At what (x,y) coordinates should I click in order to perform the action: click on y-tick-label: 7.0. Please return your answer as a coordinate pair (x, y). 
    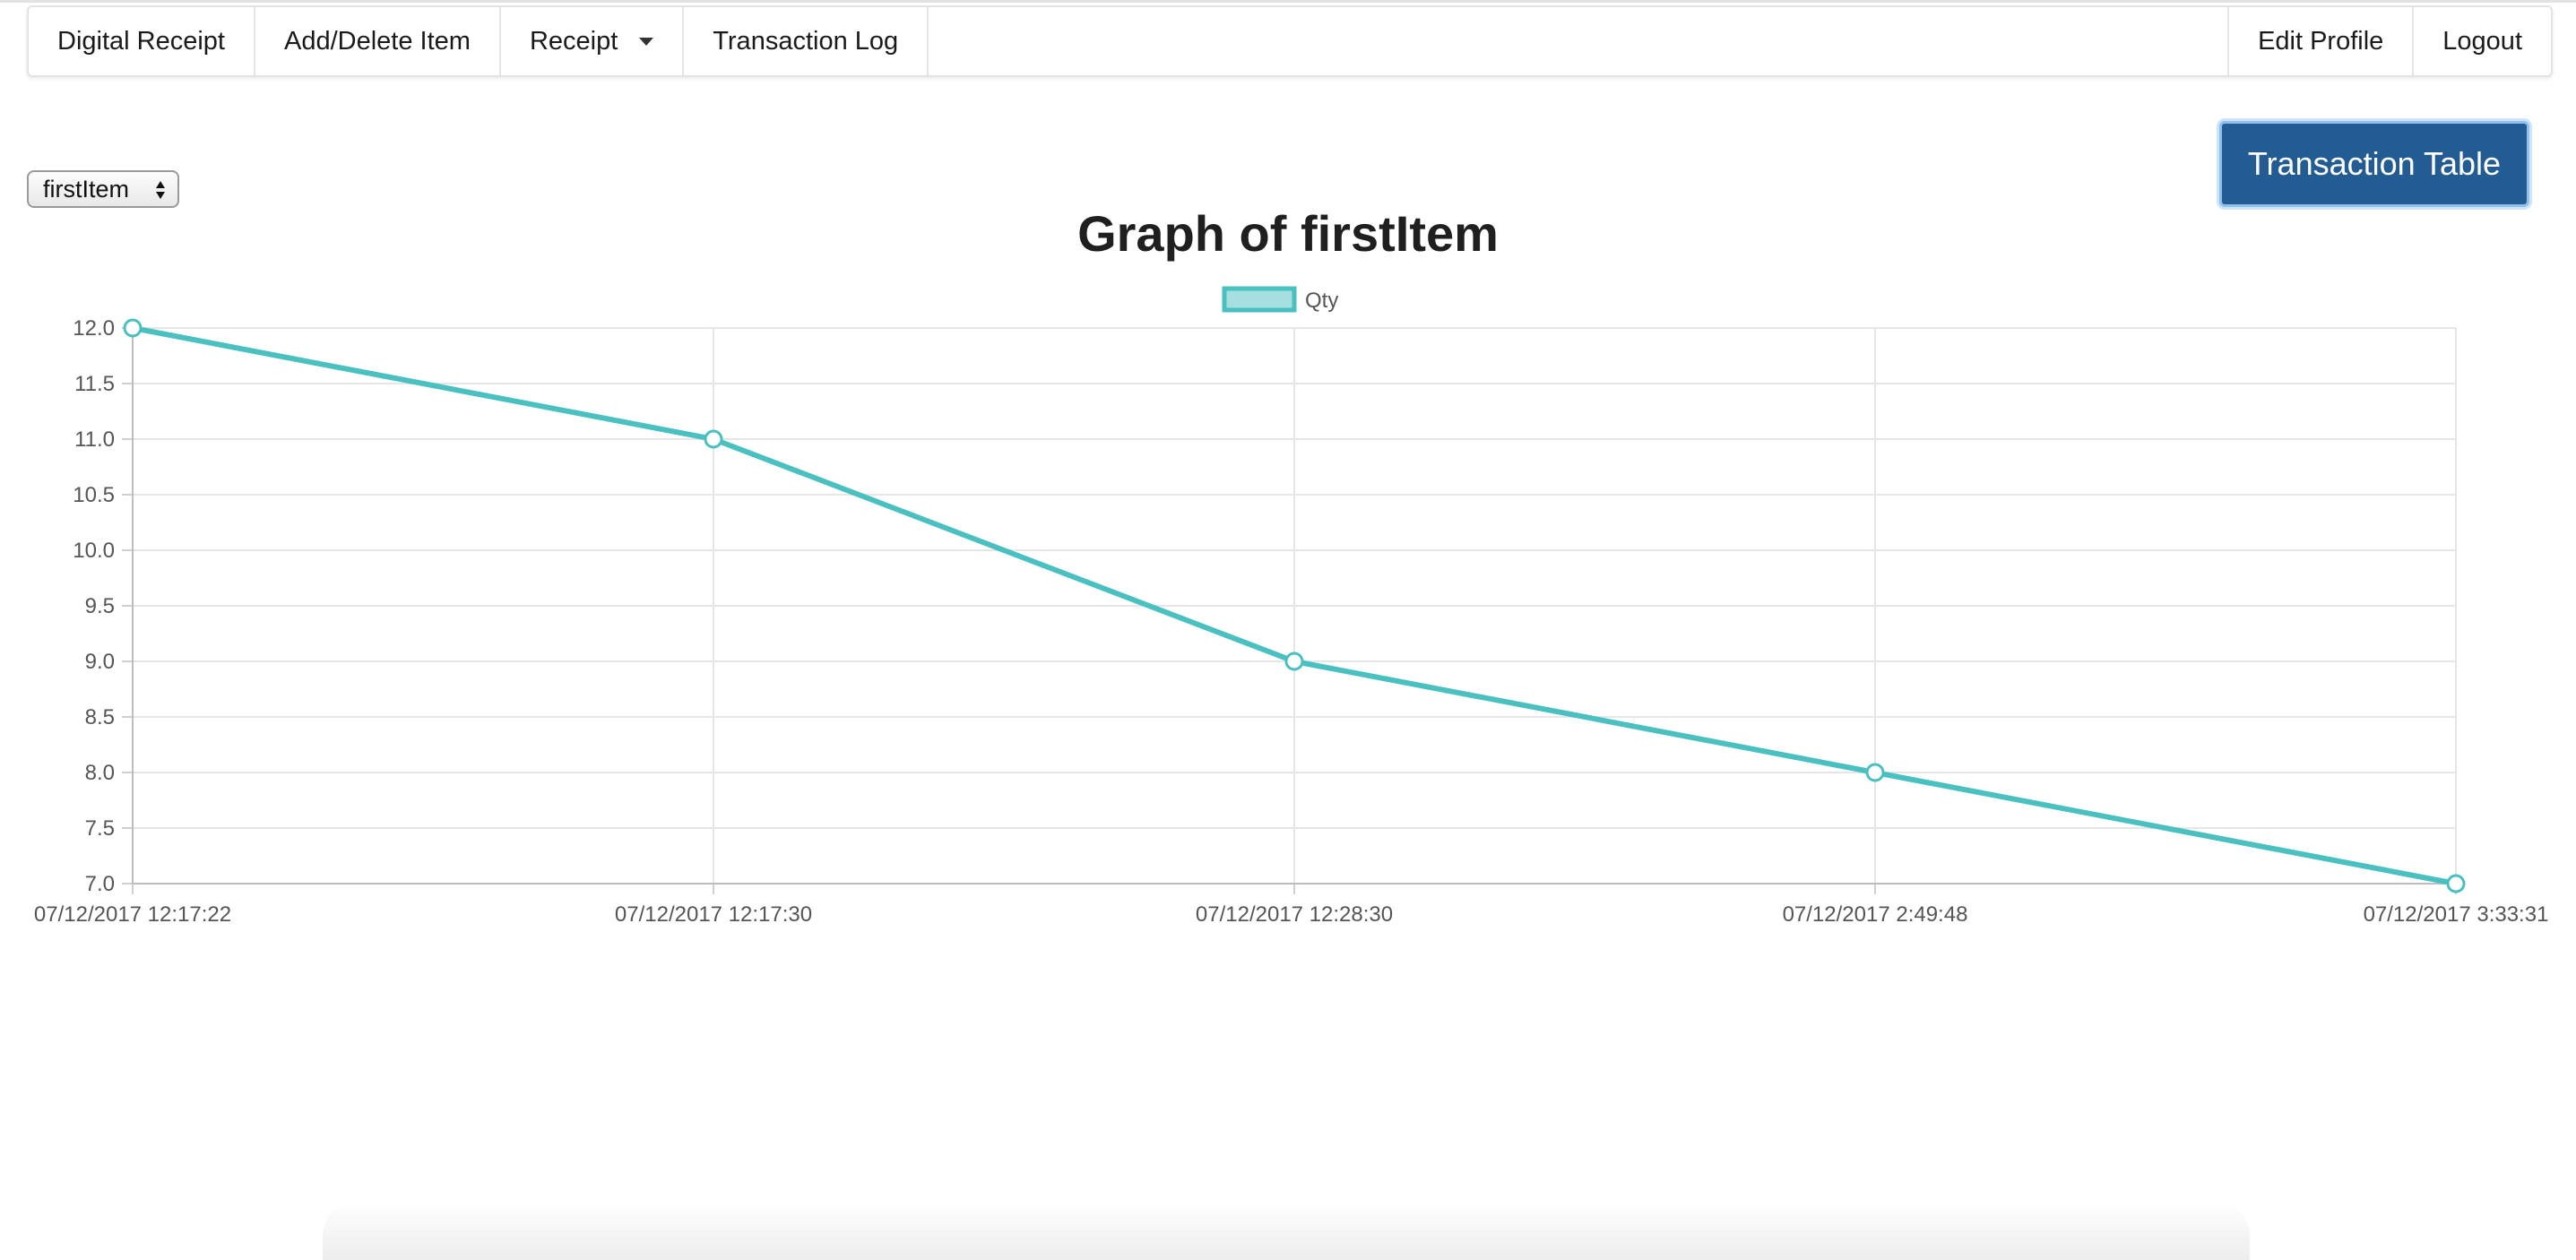
    Looking at the image, I should click on (100, 884).